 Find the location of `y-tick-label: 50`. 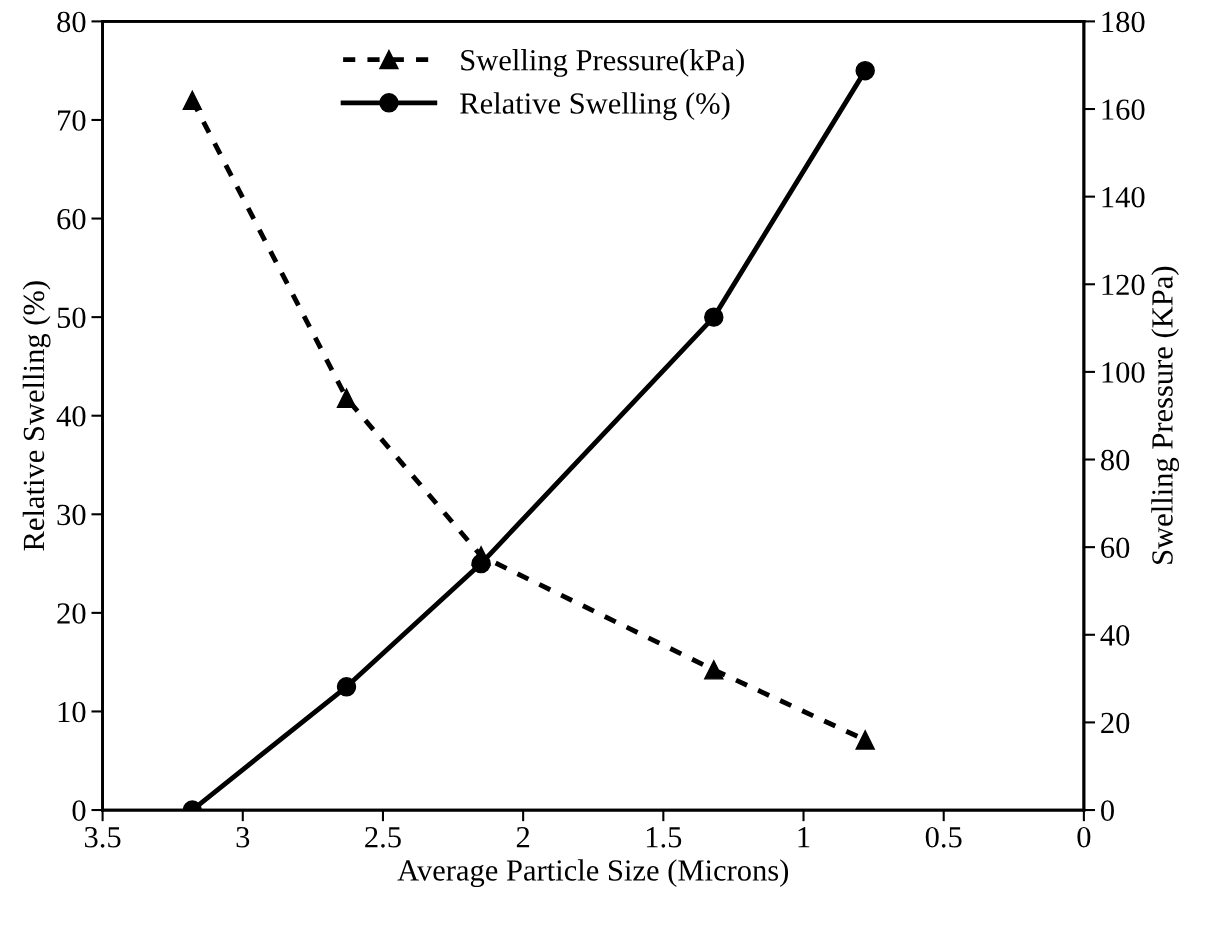

y-tick-label: 50 is located at coordinates (71, 318).